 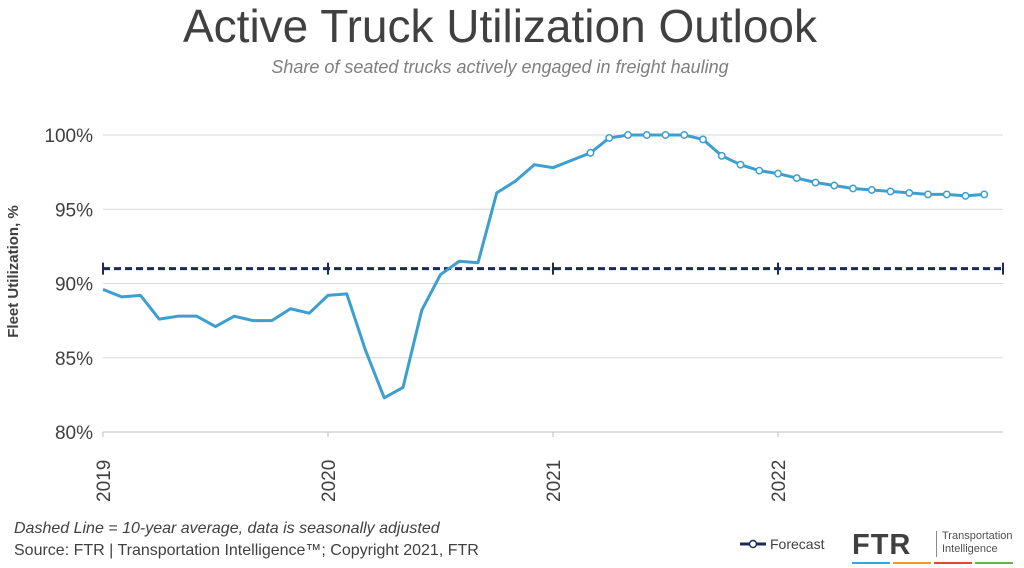 What do you see at coordinates (779, 481) in the screenshot?
I see `x-tick-label: 2022` at bounding box center [779, 481].